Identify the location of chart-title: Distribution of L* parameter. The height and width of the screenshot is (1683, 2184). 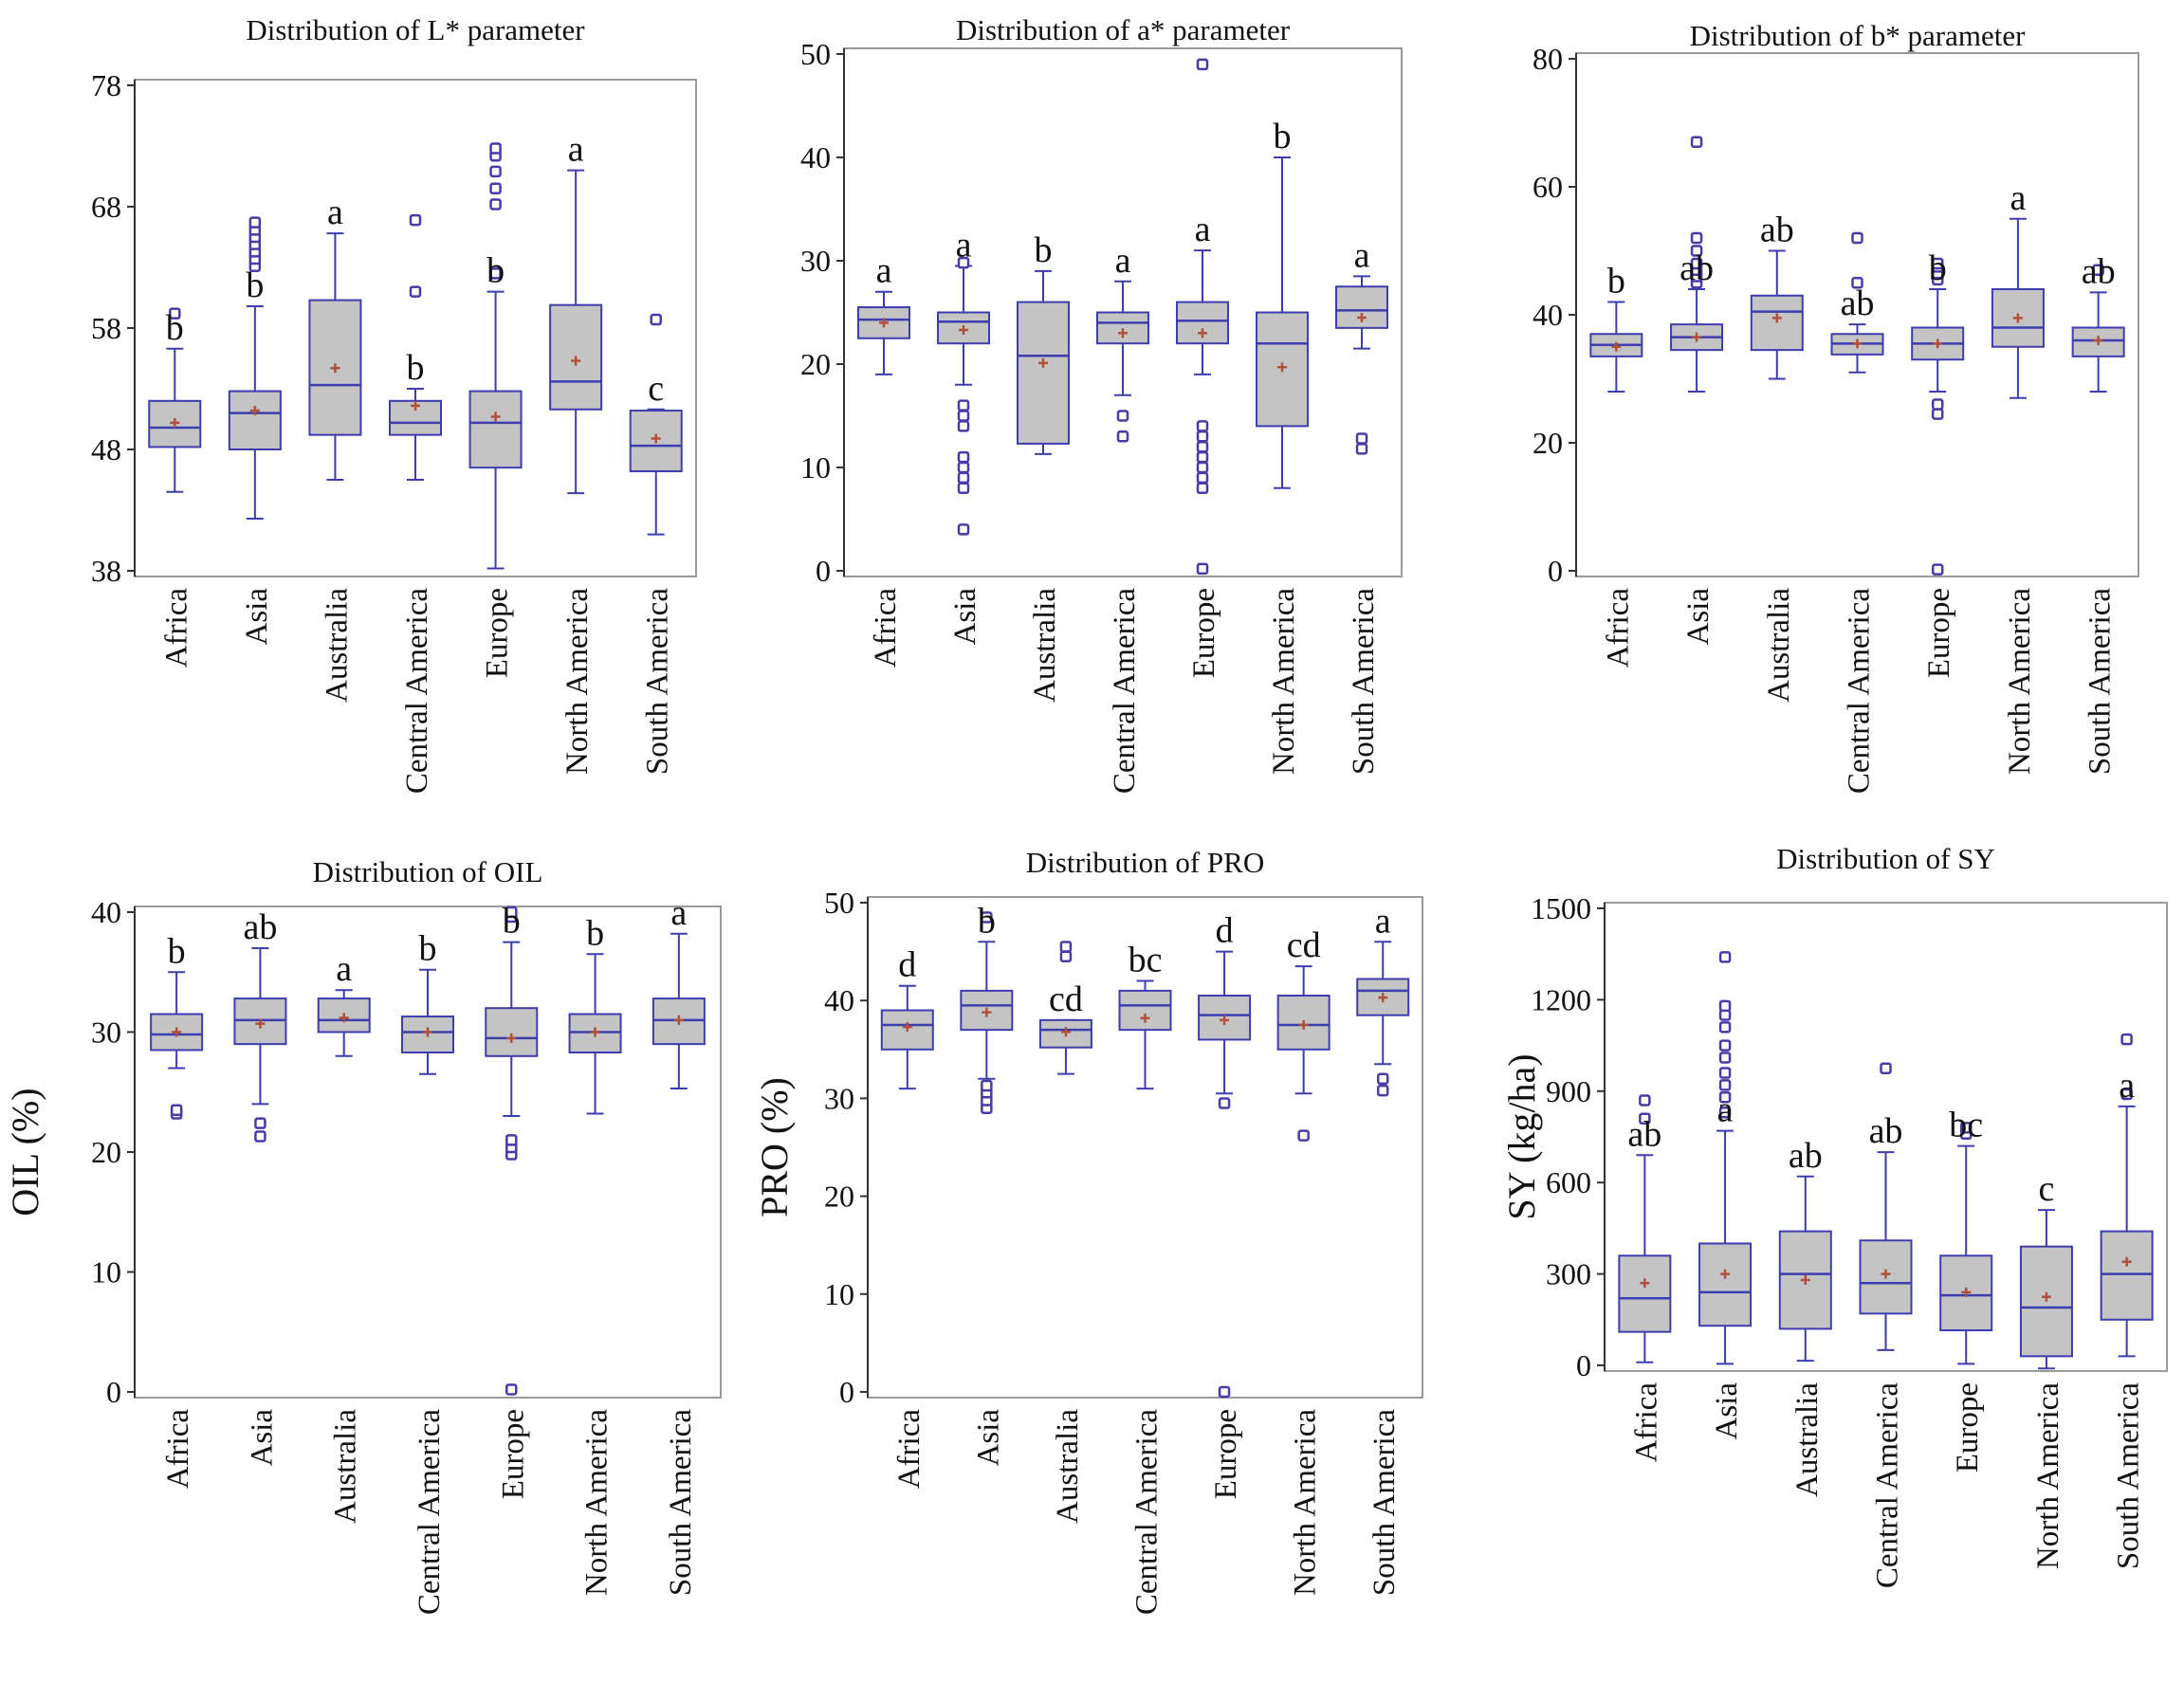
(415, 29).